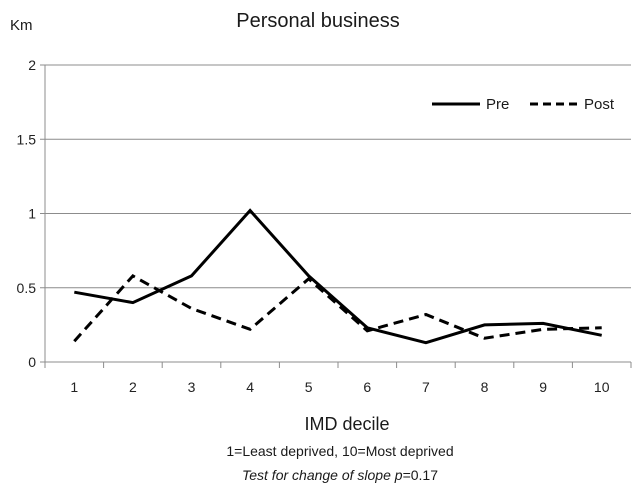  What do you see at coordinates (318, 475) in the screenshot?
I see `slope-test-prefix: Test for change of slope` at bounding box center [318, 475].